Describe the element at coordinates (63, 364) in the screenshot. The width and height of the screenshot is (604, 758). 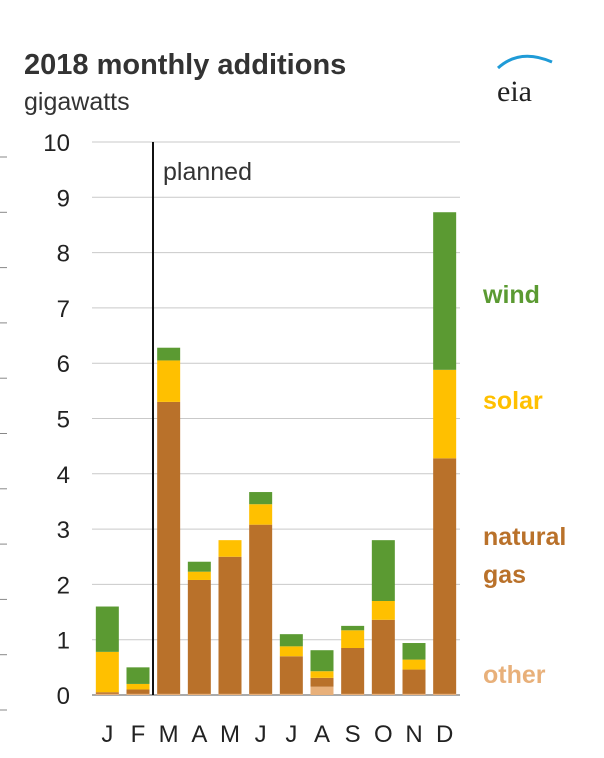
I see `y-tick-label: 6` at that location.